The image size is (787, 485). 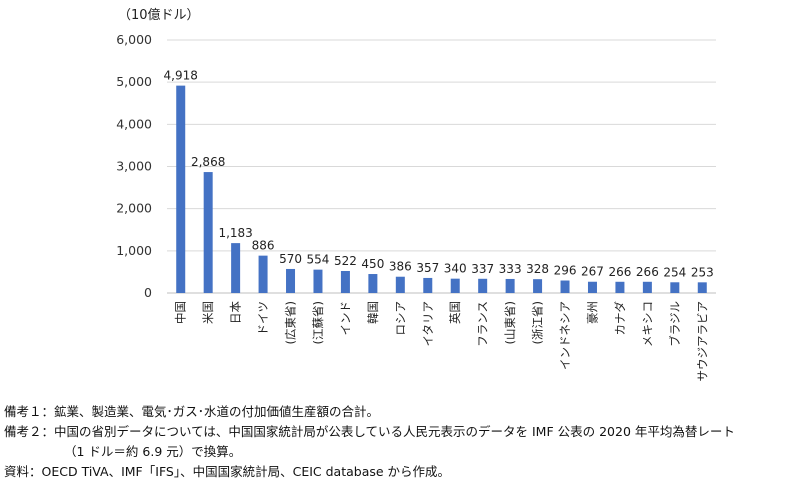 What do you see at coordinates (263, 318) in the screenshot?
I see `category-label: ドイツ` at bounding box center [263, 318].